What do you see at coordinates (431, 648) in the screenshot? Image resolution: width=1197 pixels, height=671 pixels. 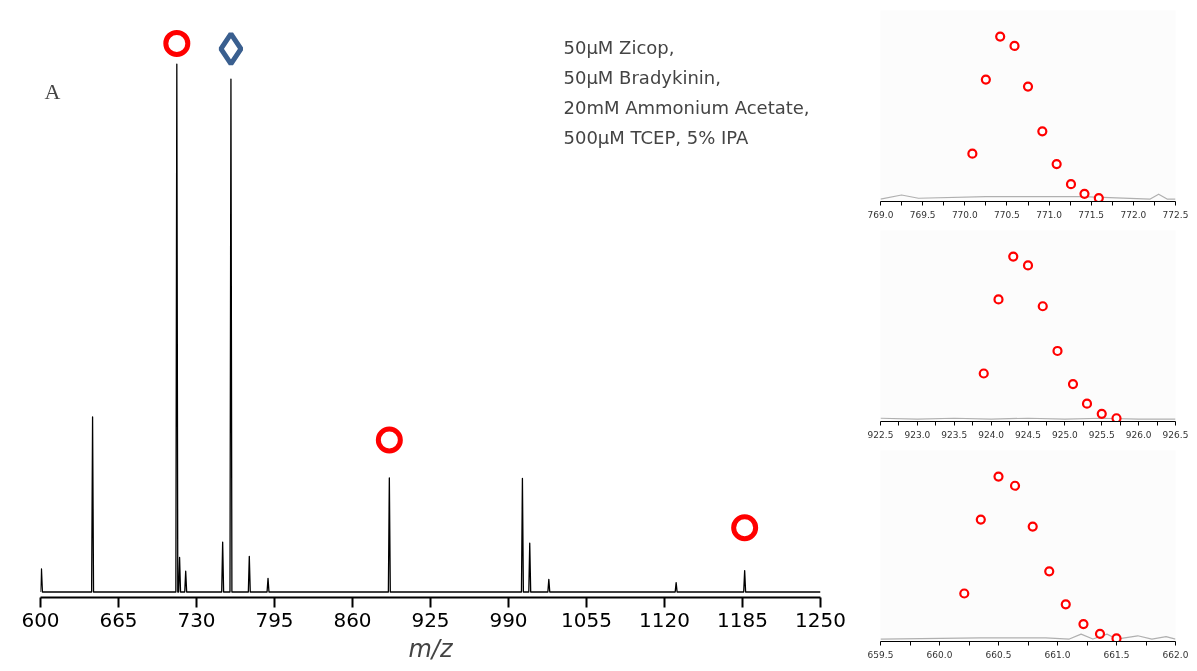 I see `x-axis-title: m/z` at bounding box center [431, 648].